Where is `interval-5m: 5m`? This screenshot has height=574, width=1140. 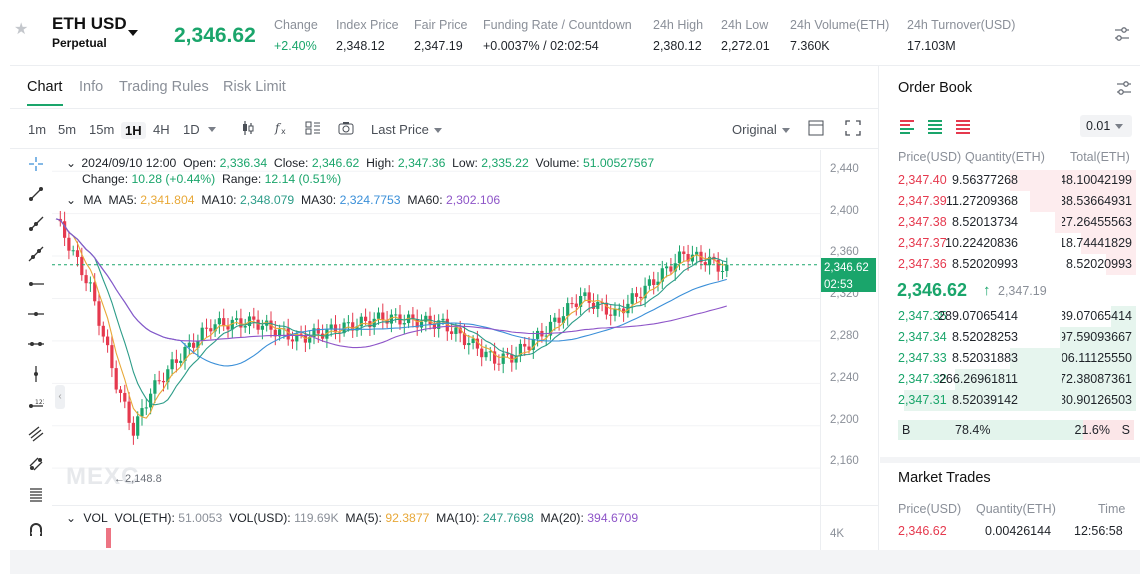 interval-5m: 5m is located at coordinates (67, 129).